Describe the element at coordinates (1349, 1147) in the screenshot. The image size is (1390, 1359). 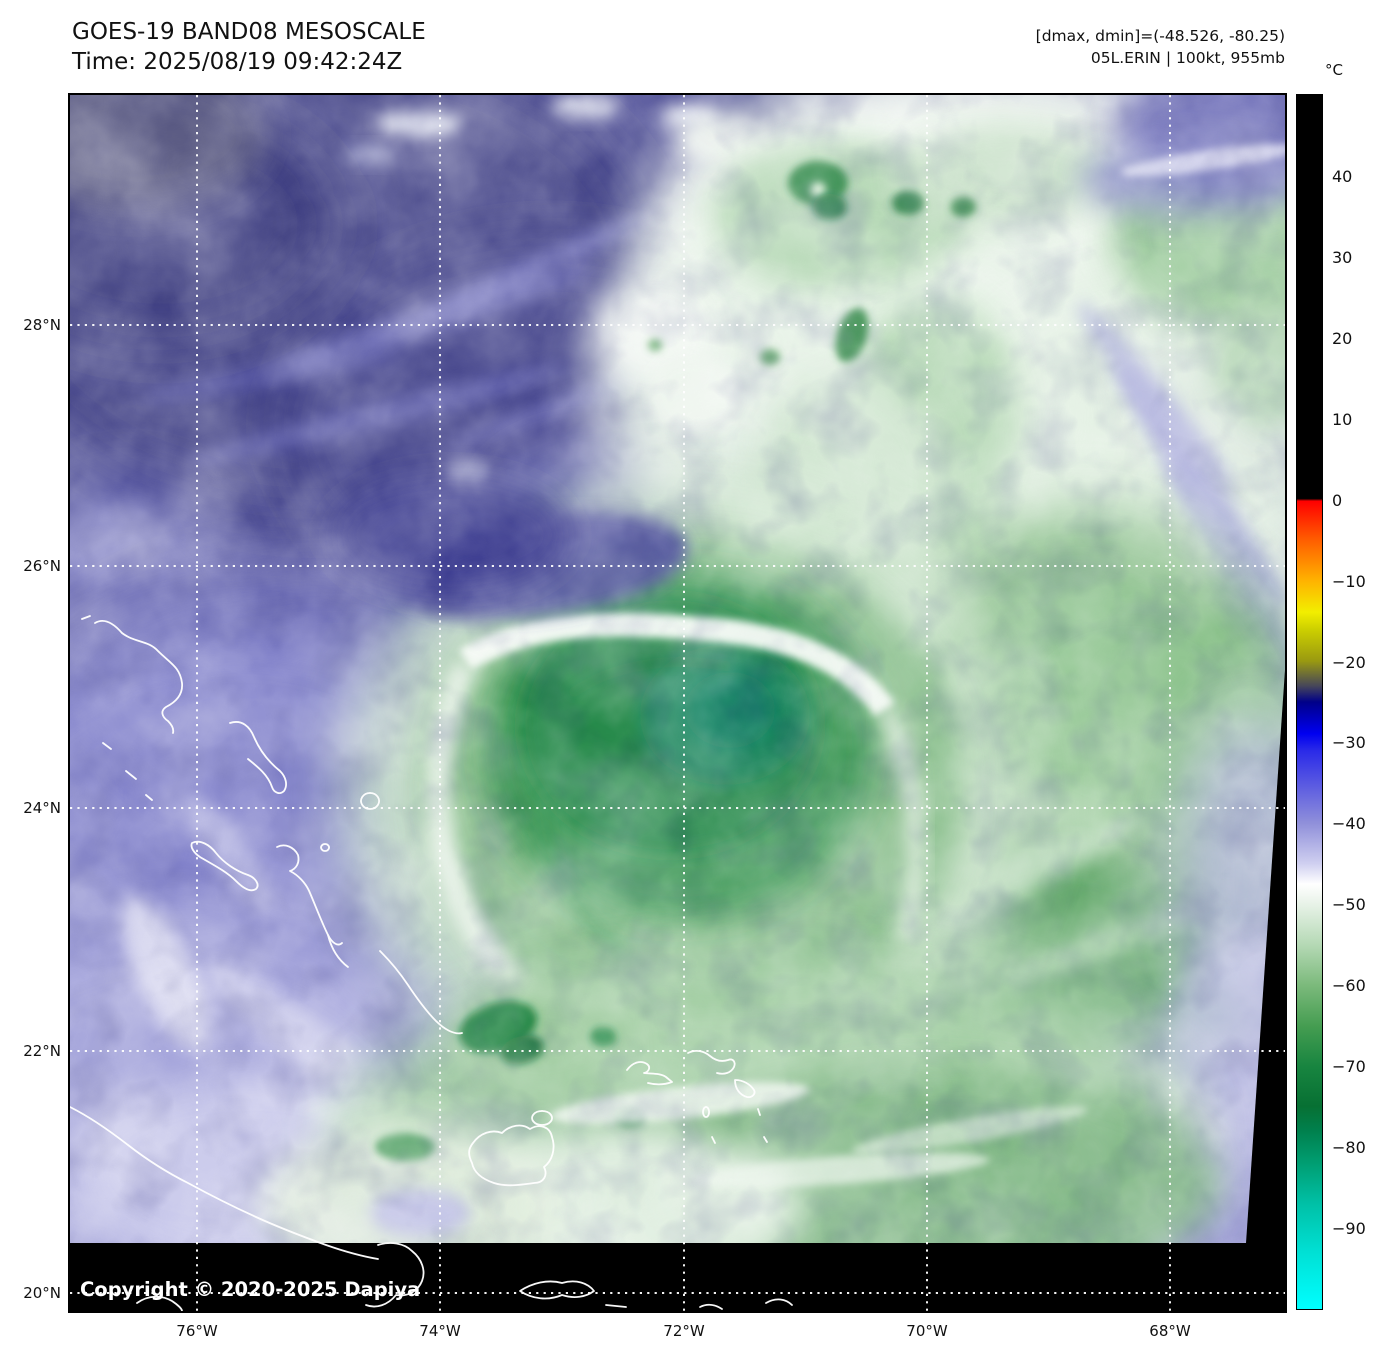
I see `colorbar-tick: −80` at that location.